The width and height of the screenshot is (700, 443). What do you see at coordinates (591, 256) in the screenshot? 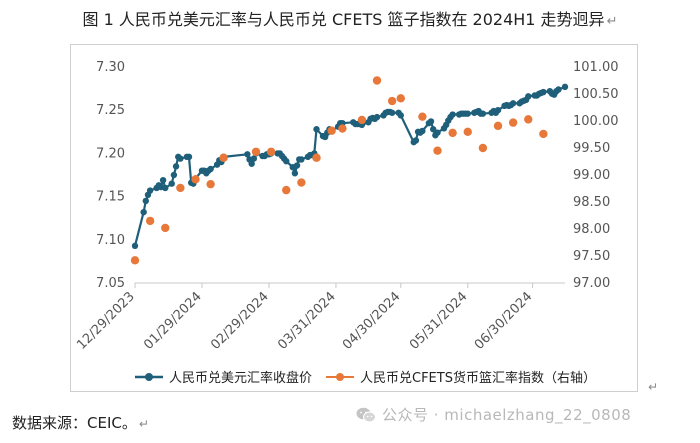
I see `y2-tick-label: 97.50` at bounding box center [591, 256].